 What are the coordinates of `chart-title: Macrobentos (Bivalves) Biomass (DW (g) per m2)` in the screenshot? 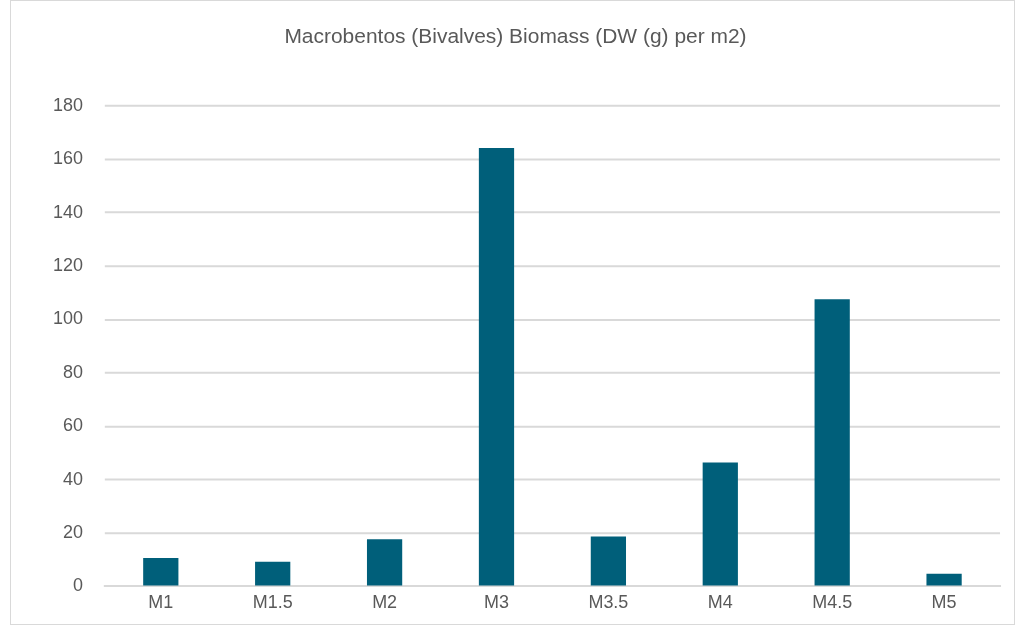 It's located at (515, 36).